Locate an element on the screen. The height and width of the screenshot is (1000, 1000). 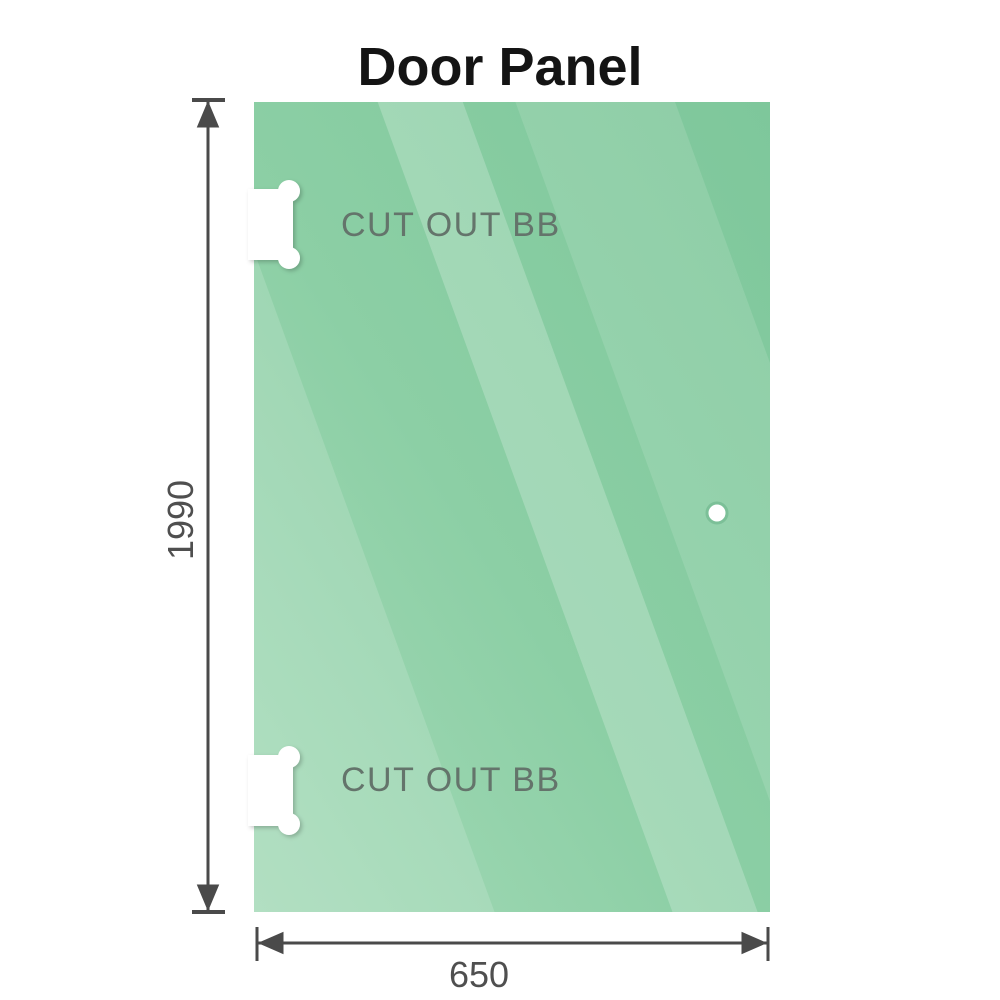
height-dimension-line is located at coordinates (208, 506).